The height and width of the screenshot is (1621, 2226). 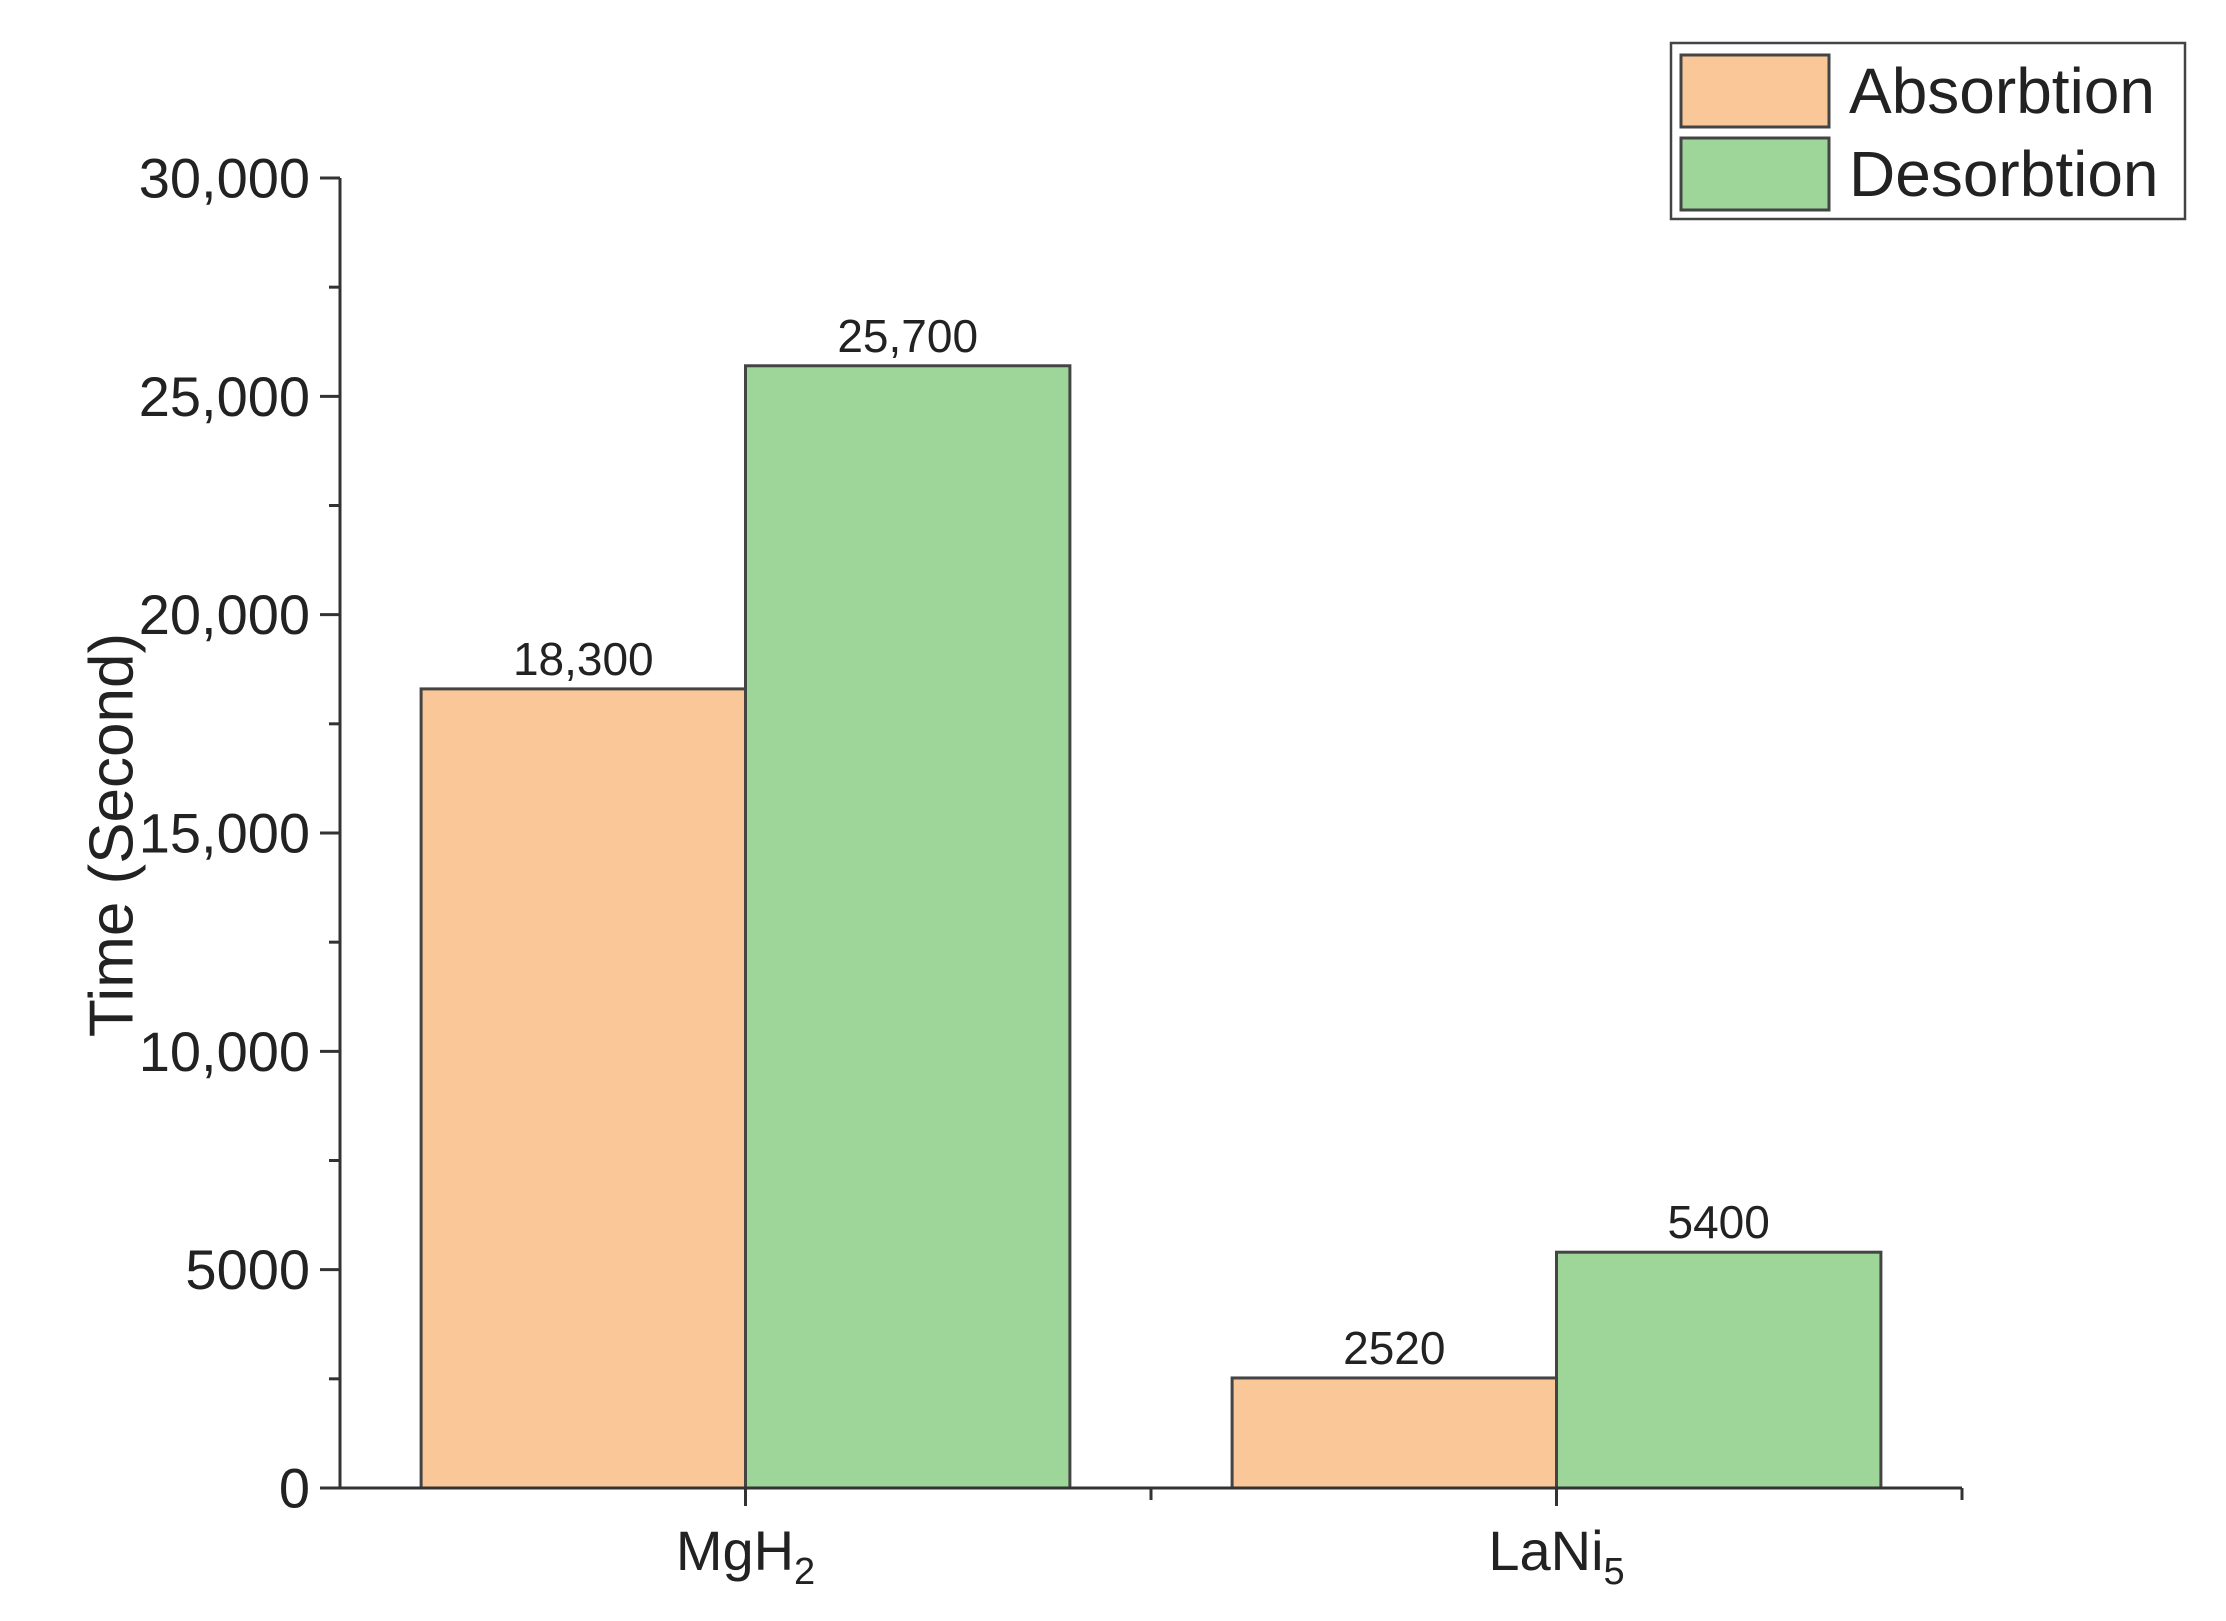 What do you see at coordinates (1394, 1348) in the screenshot?
I see `data-label: 2520` at bounding box center [1394, 1348].